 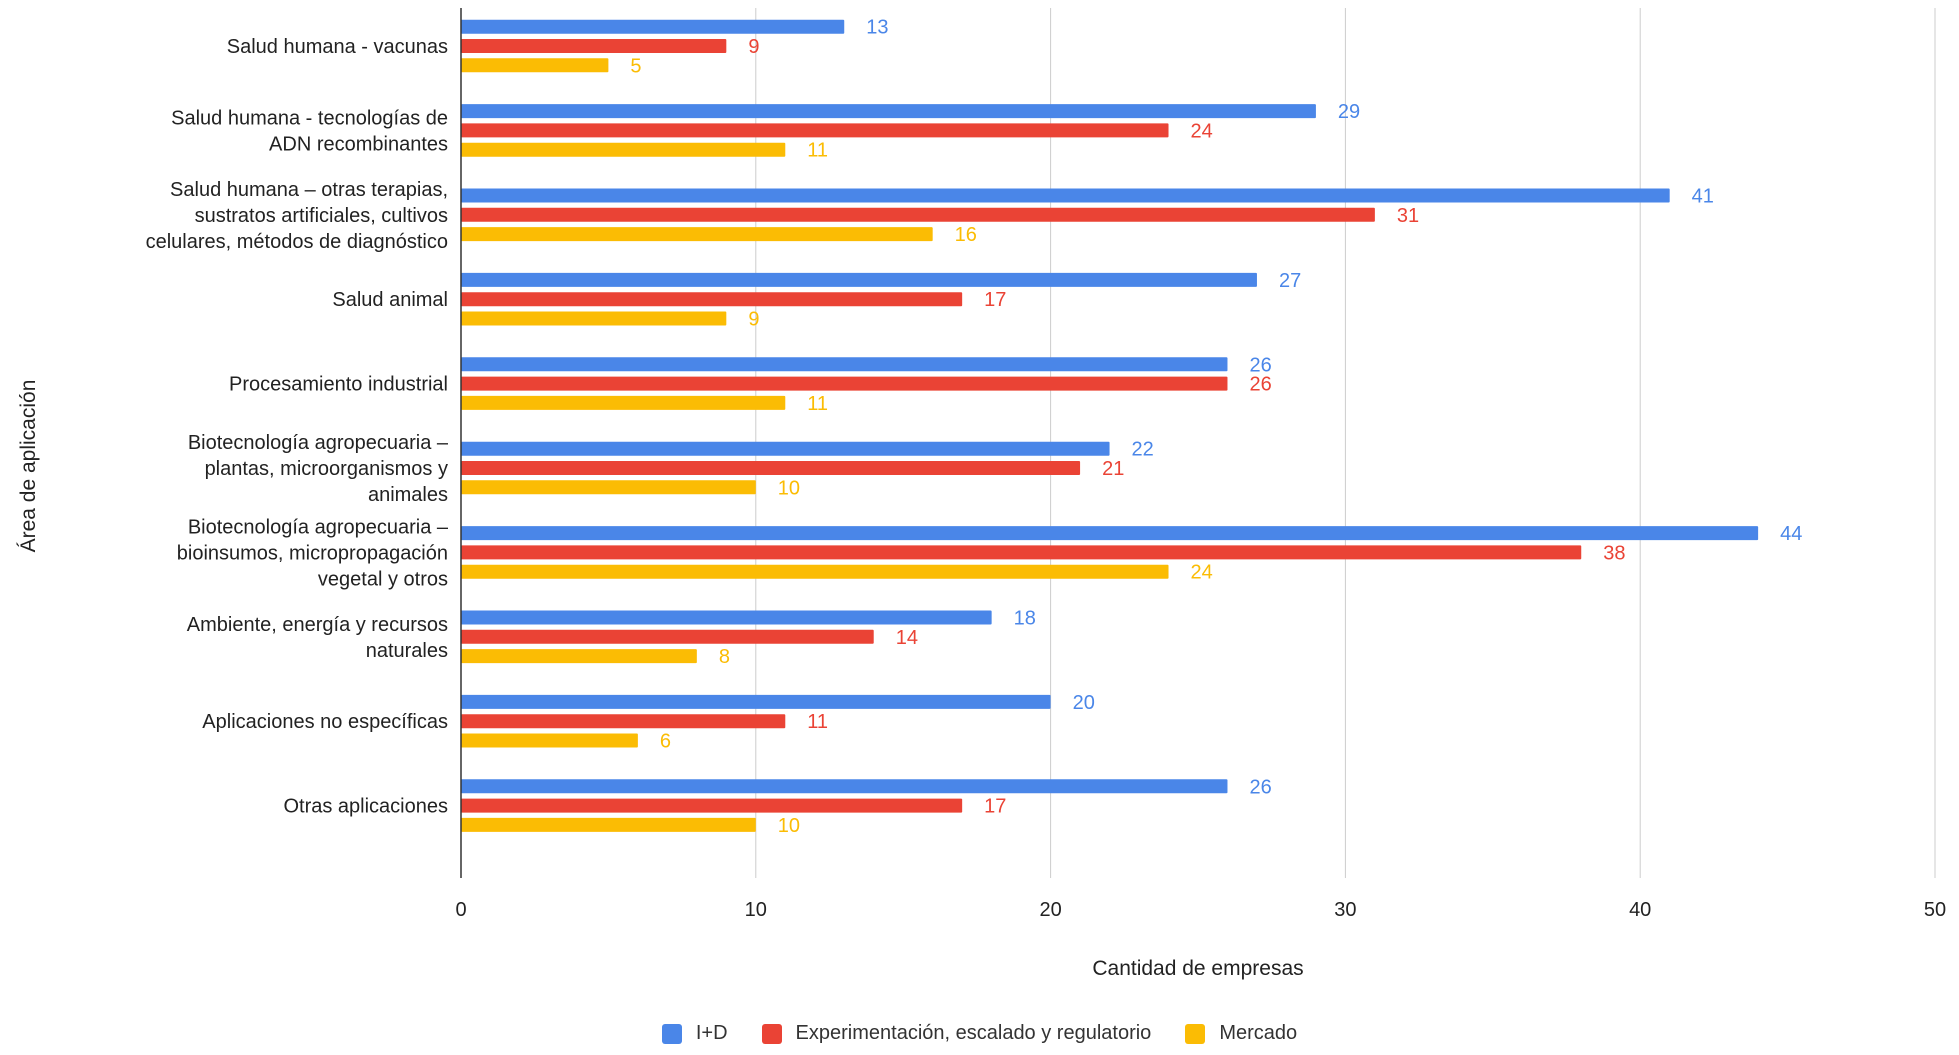 What do you see at coordinates (665, 742) in the screenshot?
I see `data-label: 6` at bounding box center [665, 742].